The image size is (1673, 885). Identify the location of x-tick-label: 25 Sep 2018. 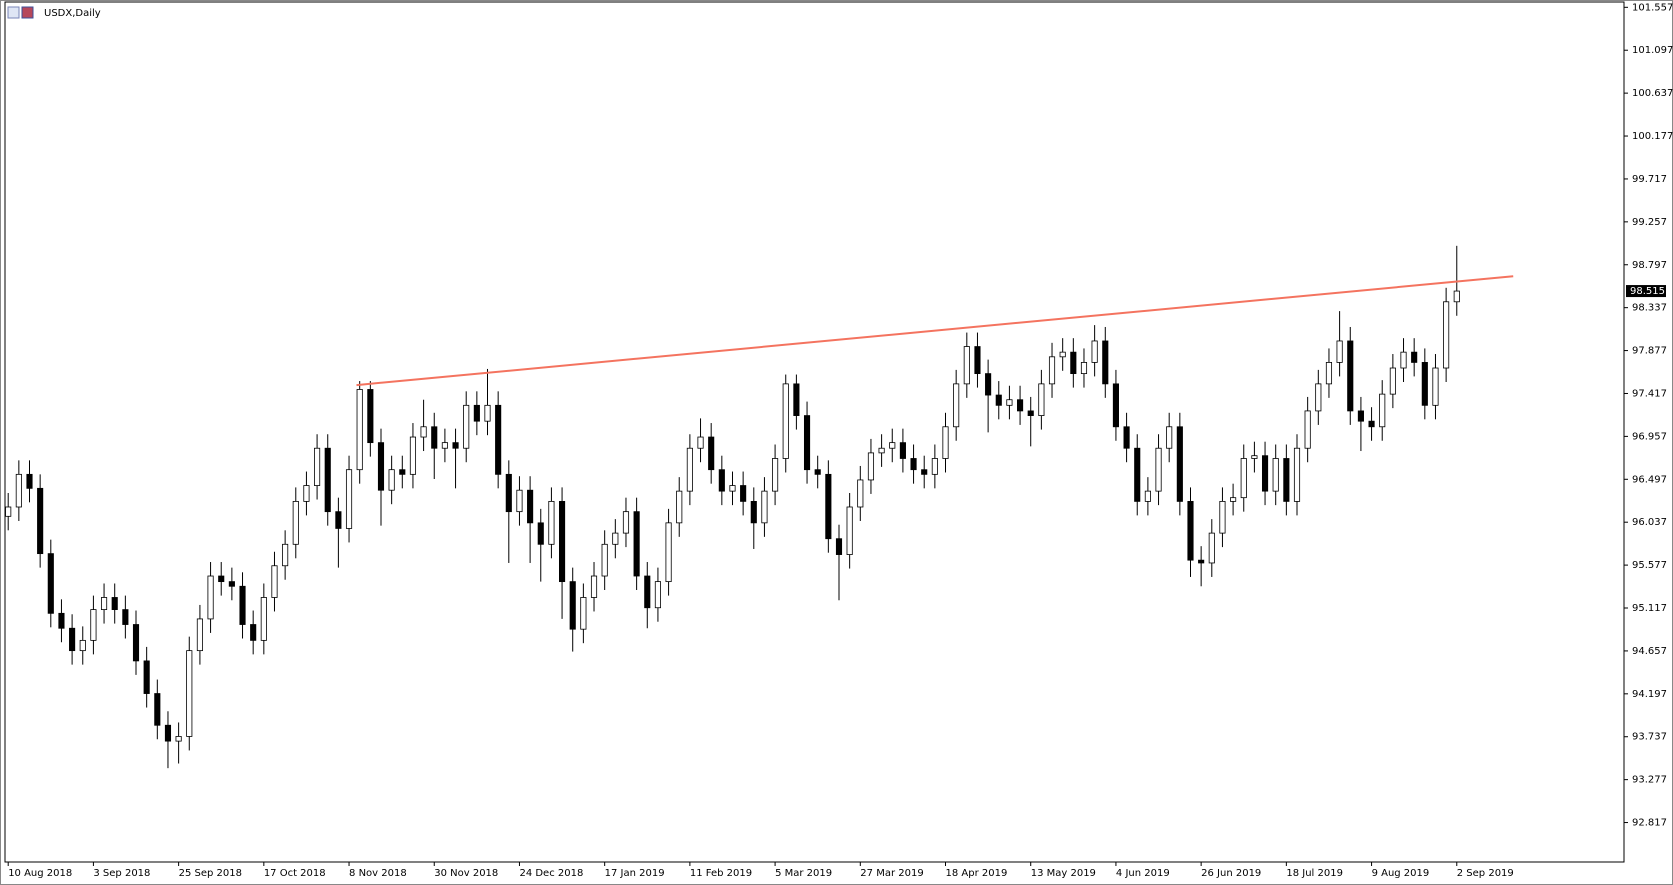
(210, 873).